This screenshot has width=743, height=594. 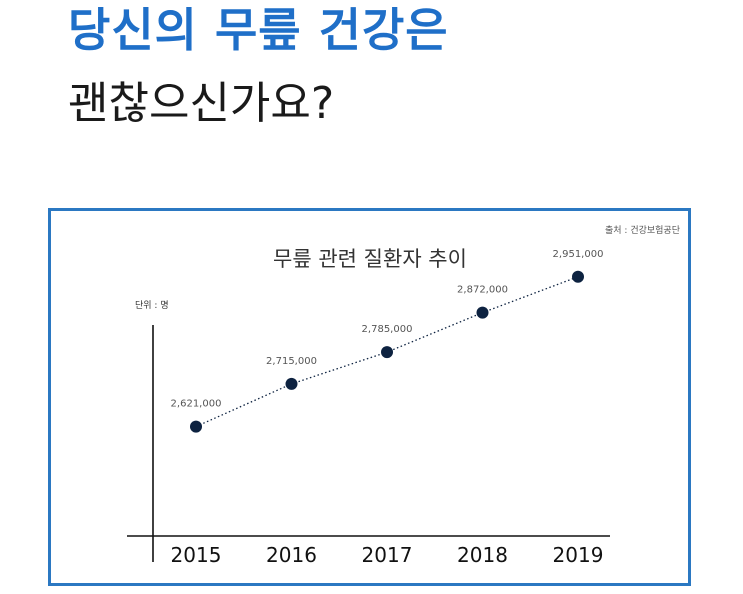 I want to click on chart-source: 출처 : 건강보험공단, so click(x=642, y=230).